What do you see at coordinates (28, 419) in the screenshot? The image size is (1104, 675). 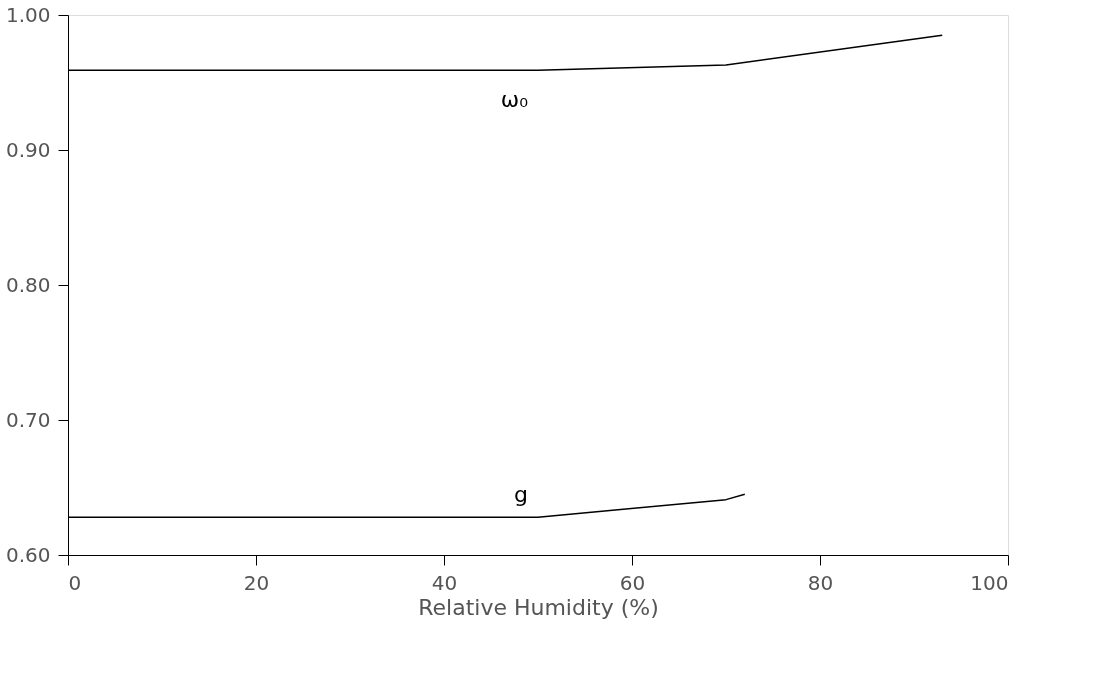 I see `y-tick-label: 0.70` at bounding box center [28, 419].